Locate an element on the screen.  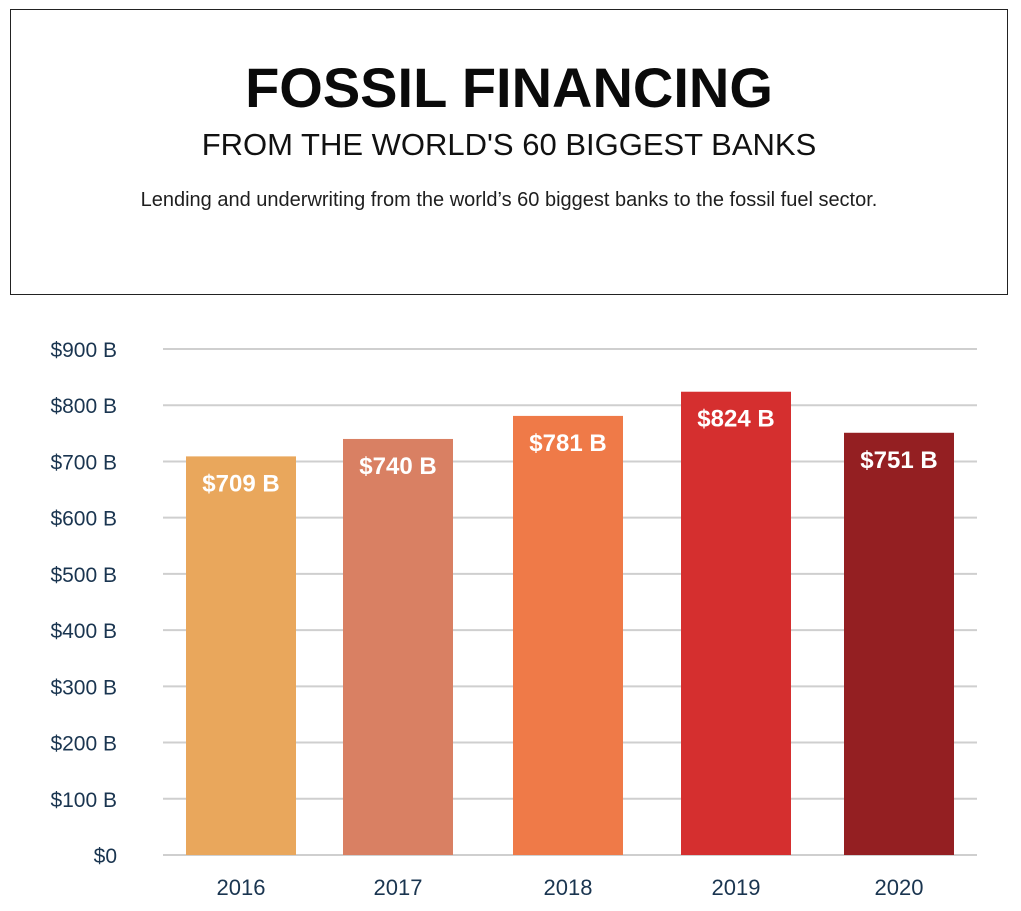
bar-2017 is located at coordinates (398, 646).